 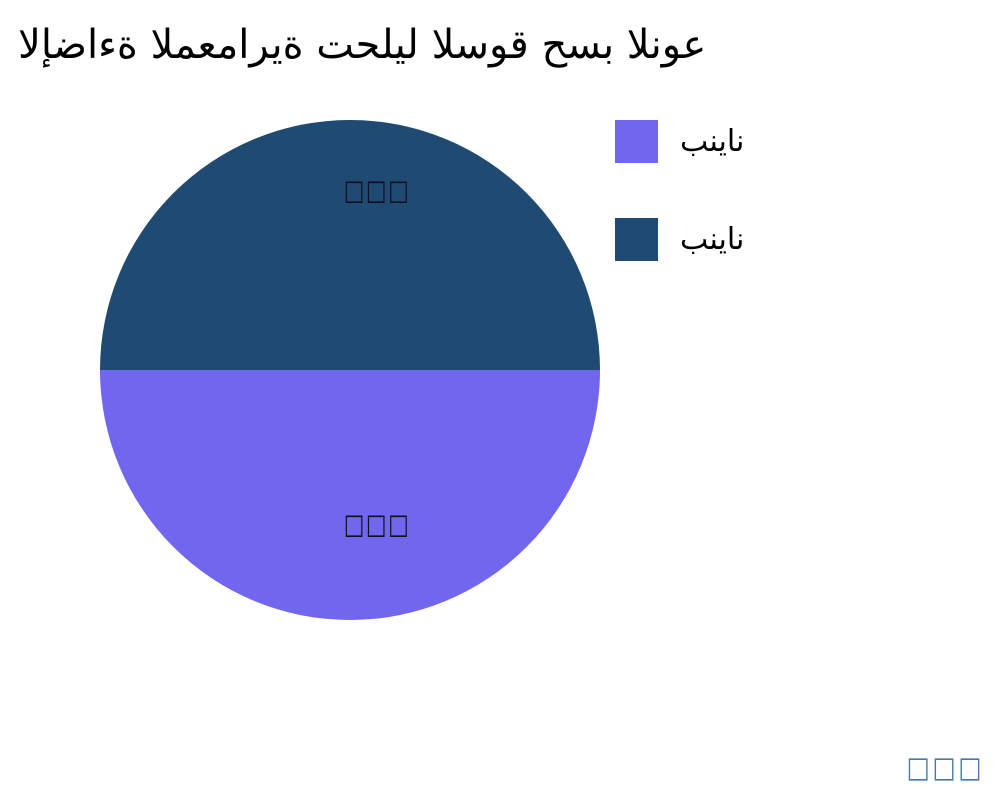 What do you see at coordinates (377, 524) in the screenshot?
I see `pie-slice-bottom-label: □□□` at bounding box center [377, 524].